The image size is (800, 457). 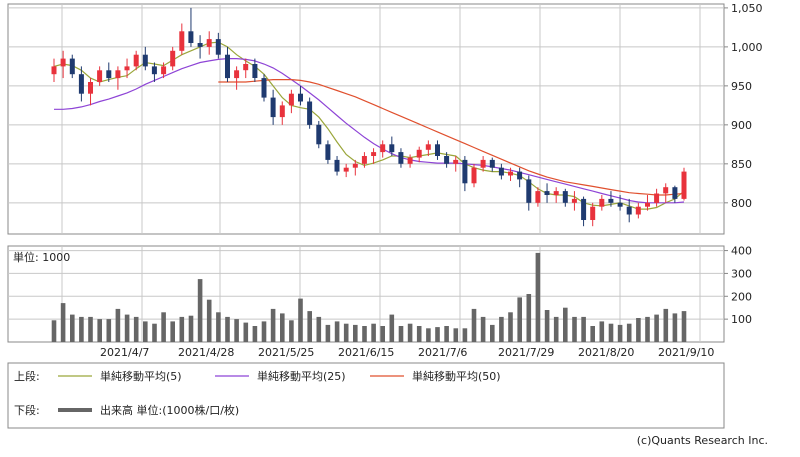 I want to click on price-axis: 800 850 900 950 1,000 1,050, so click(x=743, y=106).